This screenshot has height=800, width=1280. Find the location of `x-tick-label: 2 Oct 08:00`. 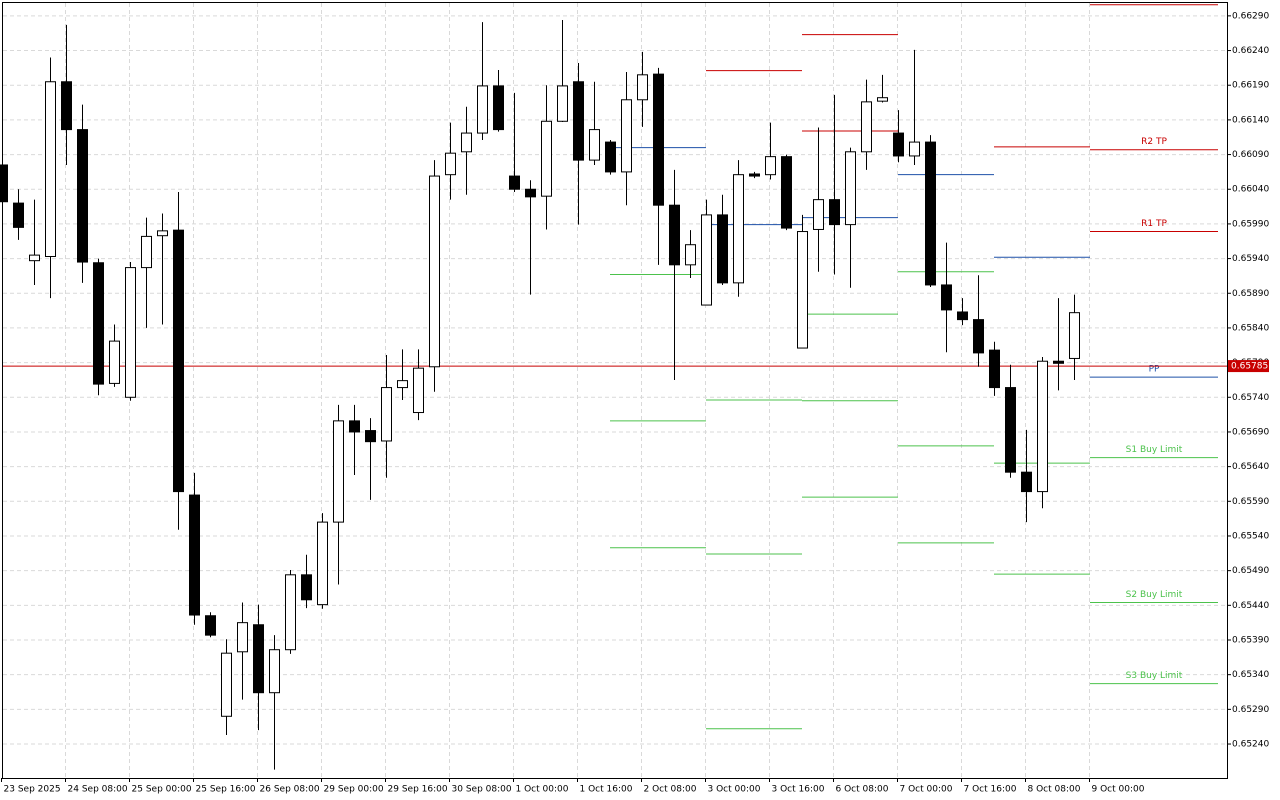

x-tick-label: 2 Oct 08:00 is located at coordinates (670, 790).